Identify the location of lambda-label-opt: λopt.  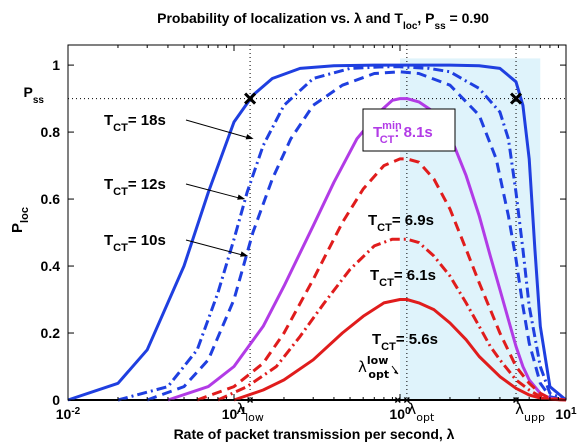
(421, 412).